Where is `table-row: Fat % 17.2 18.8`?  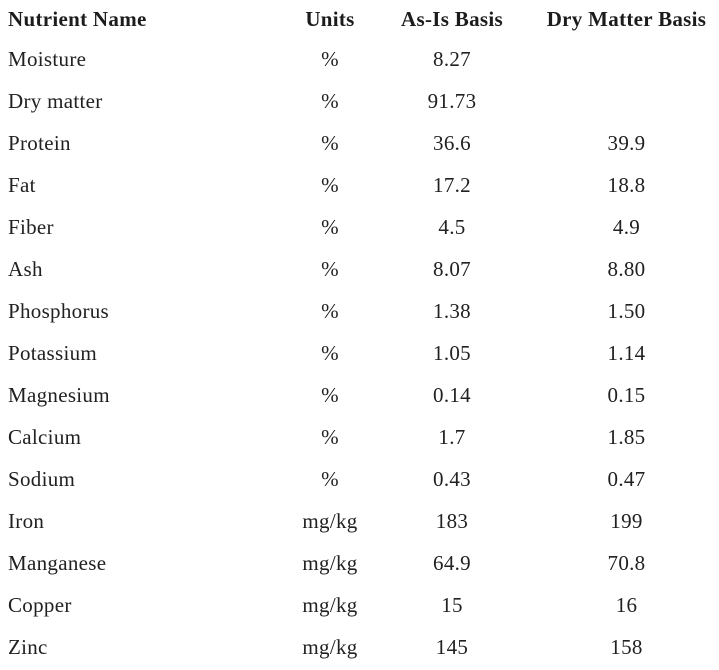
table-row: Fat % 17.2 18.8 is located at coordinates (359, 185).